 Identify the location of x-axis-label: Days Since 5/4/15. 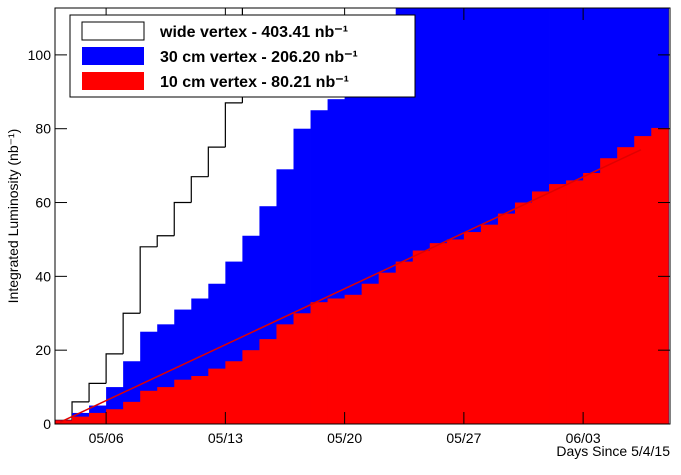
(613, 451).